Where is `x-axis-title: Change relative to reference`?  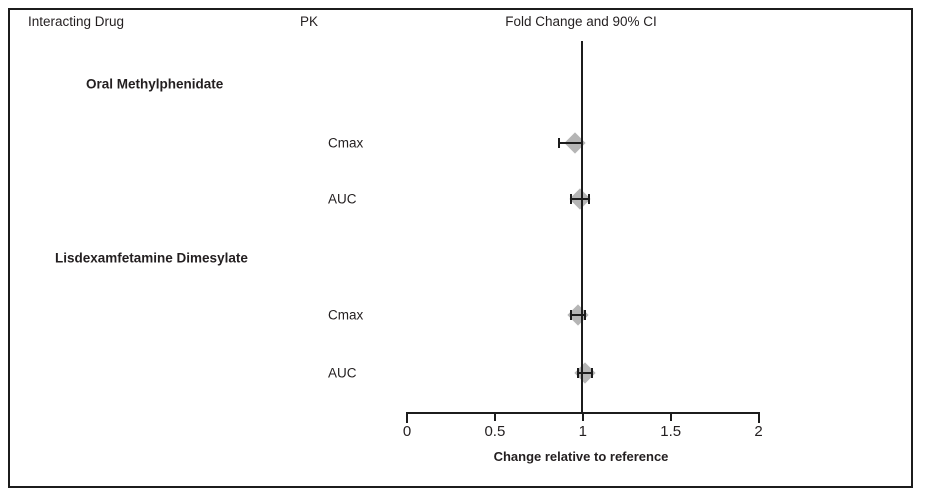
x-axis-title: Change relative to reference is located at coordinates (581, 456).